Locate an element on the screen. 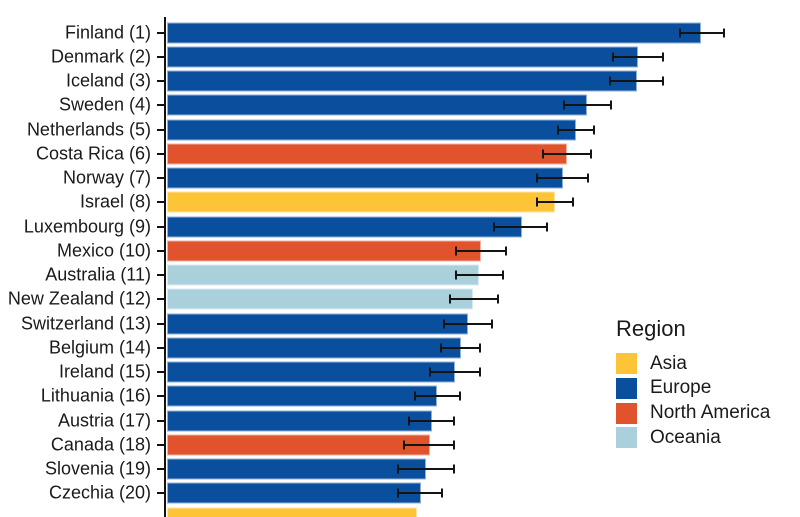 The height and width of the screenshot is (517, 800). error-bar-cap-low-canada is located at coordinates (403, 445).